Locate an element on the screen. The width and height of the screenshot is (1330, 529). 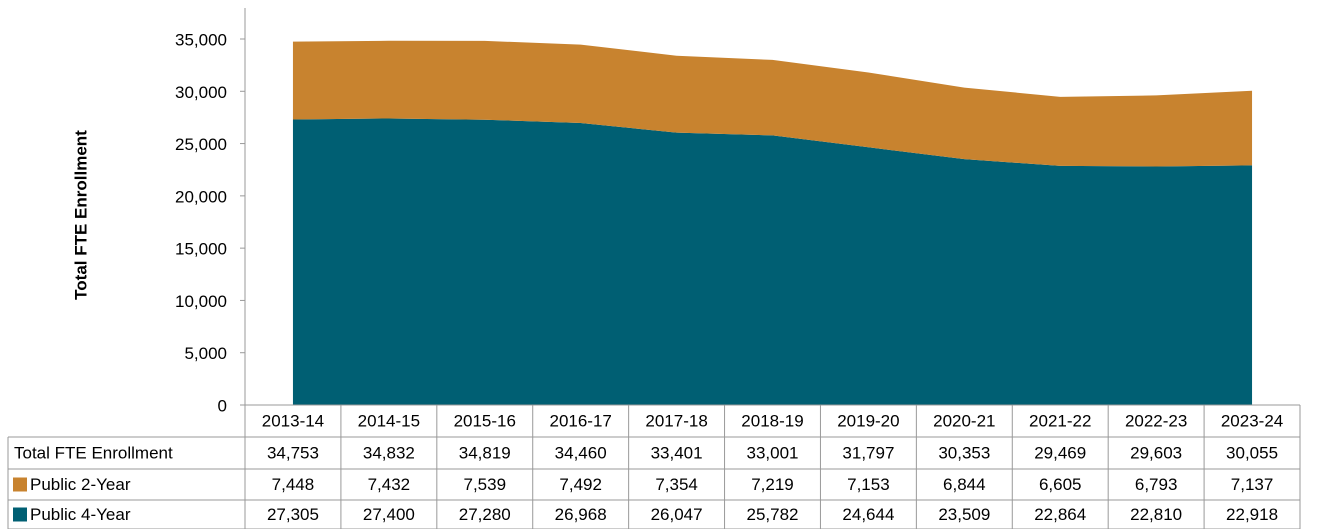
table-value: 26,047 is located at coordinates (677, 514).